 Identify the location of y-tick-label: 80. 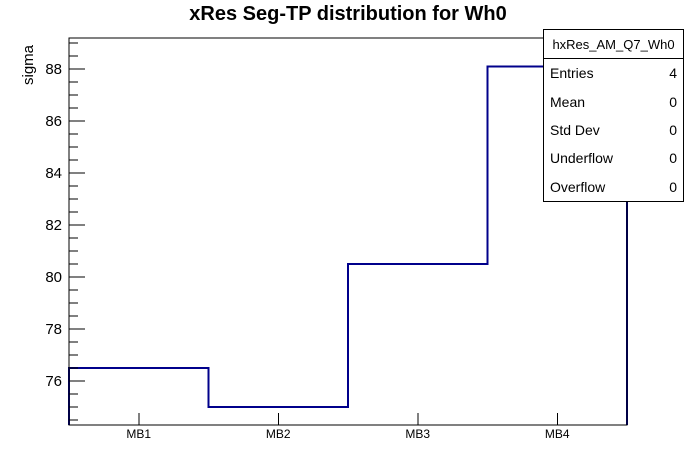
(53, 277).